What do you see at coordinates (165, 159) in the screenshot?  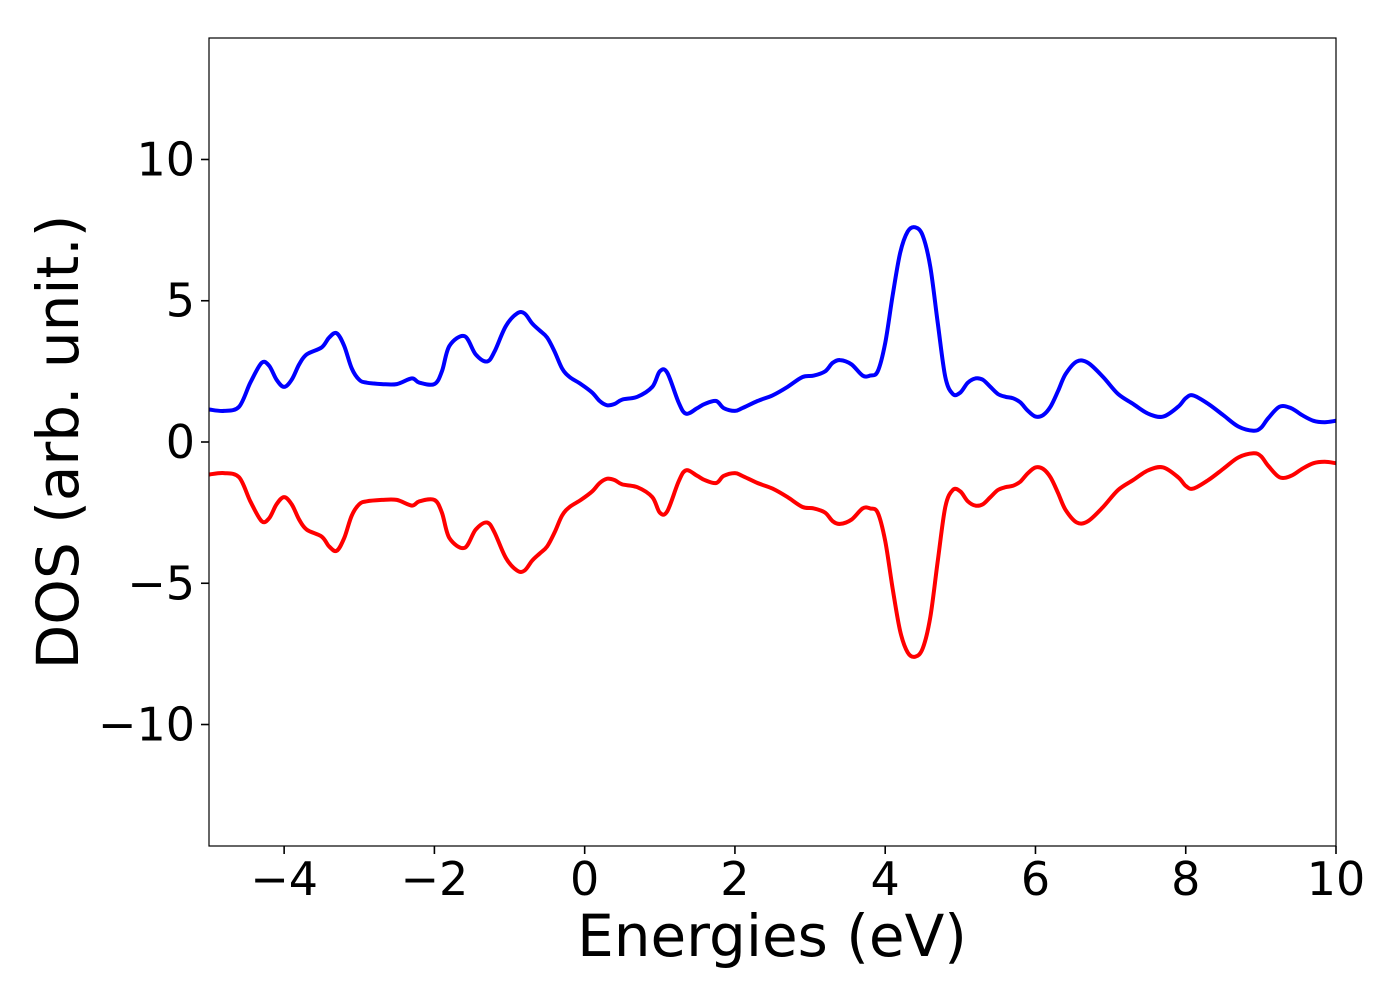 I see `y-tick-label: 10` at bounding box center [165, 159].